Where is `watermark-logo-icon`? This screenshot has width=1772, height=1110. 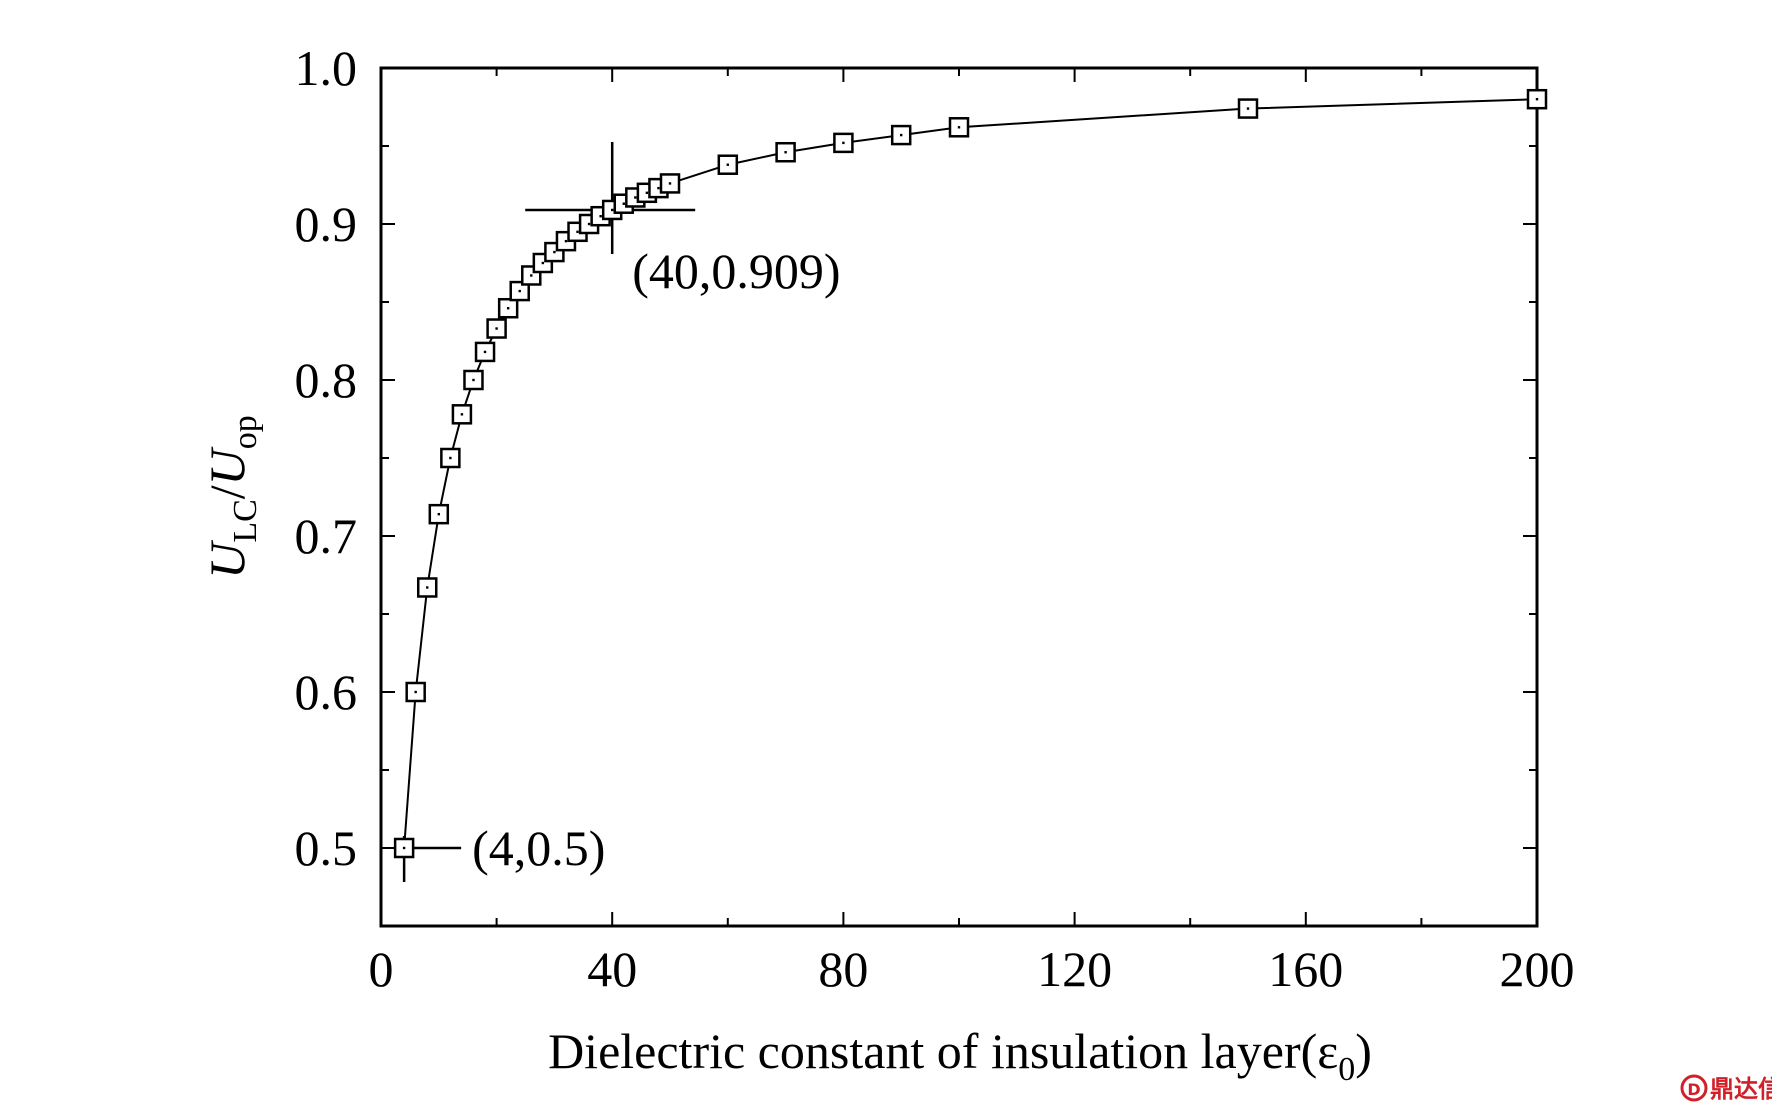 watermark-logo-icon is located at coordinates (1694, 1088).